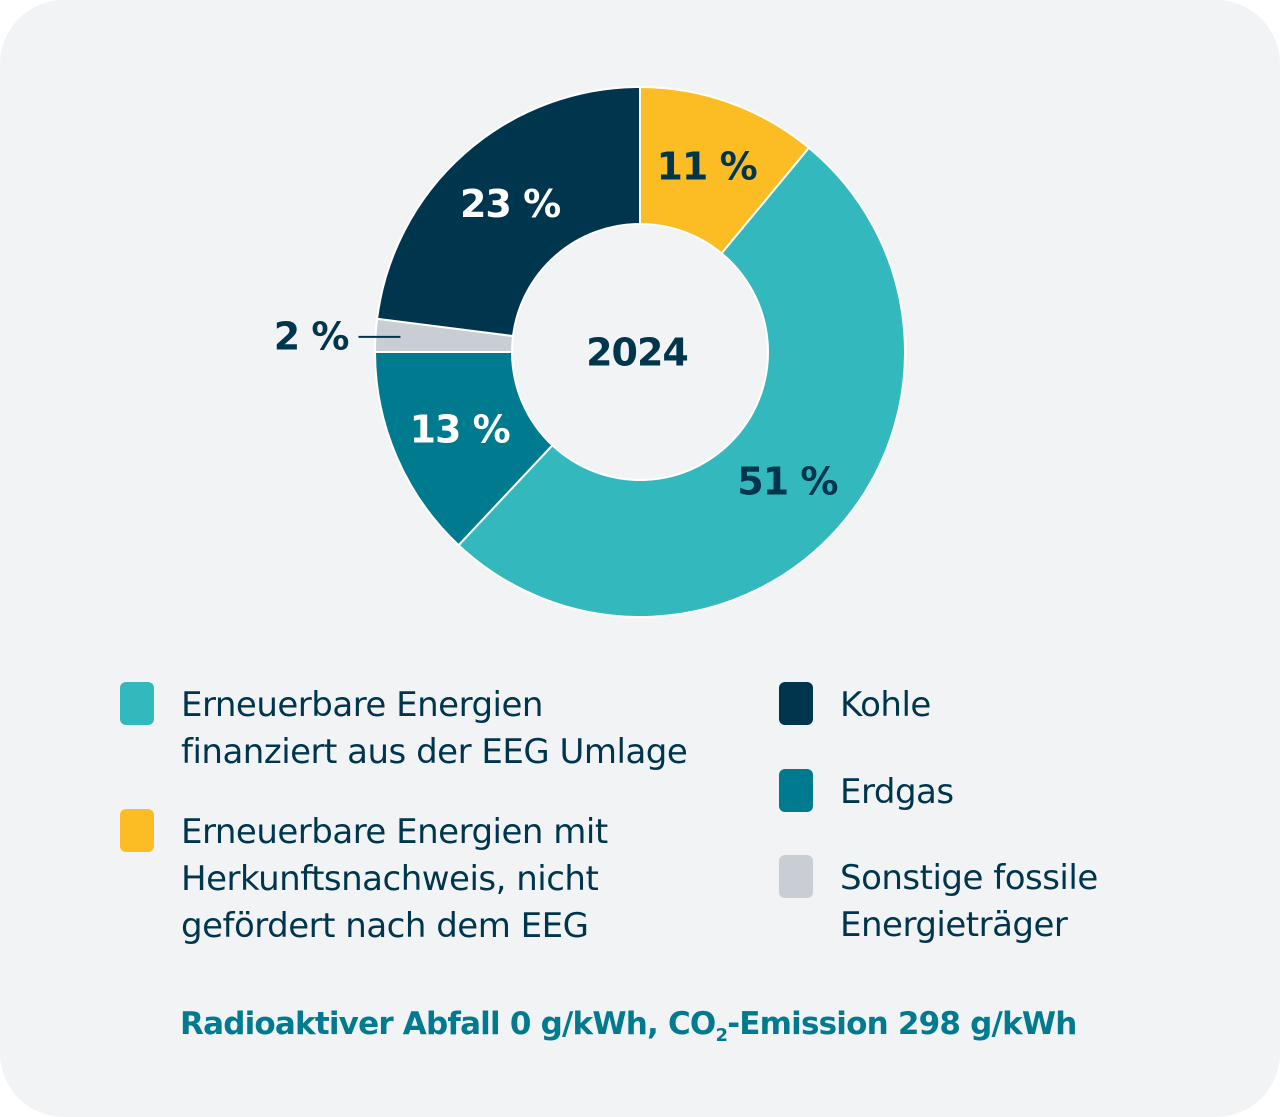  Describe the element at coordinates (311, 336) in the screenshot. I see `slice-value-label: 2 %` at that location.